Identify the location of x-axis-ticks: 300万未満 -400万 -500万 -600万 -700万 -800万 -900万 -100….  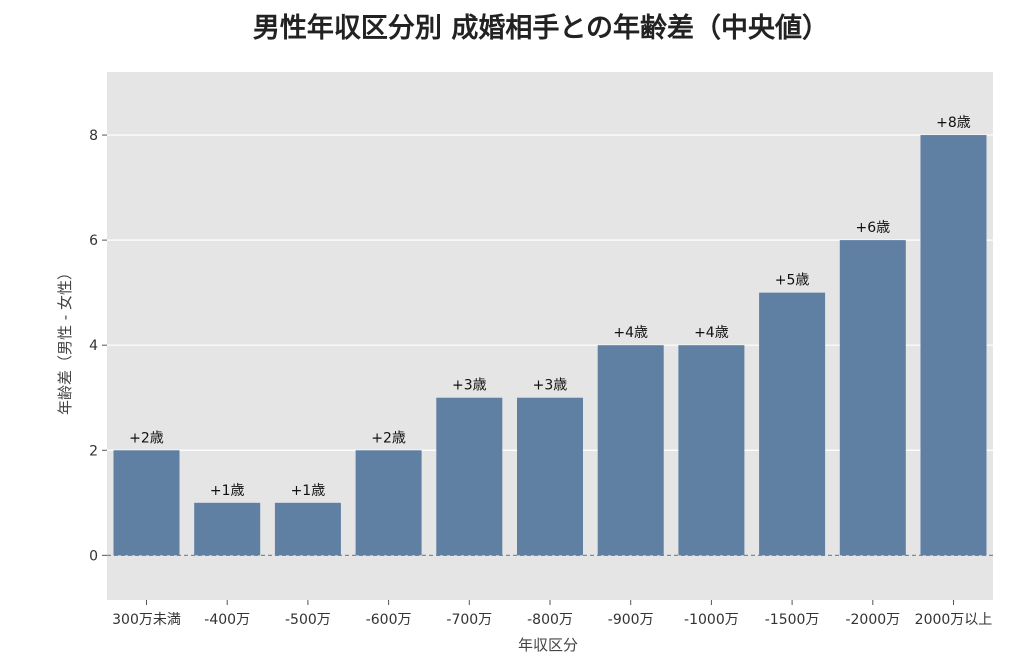
(552, 614).